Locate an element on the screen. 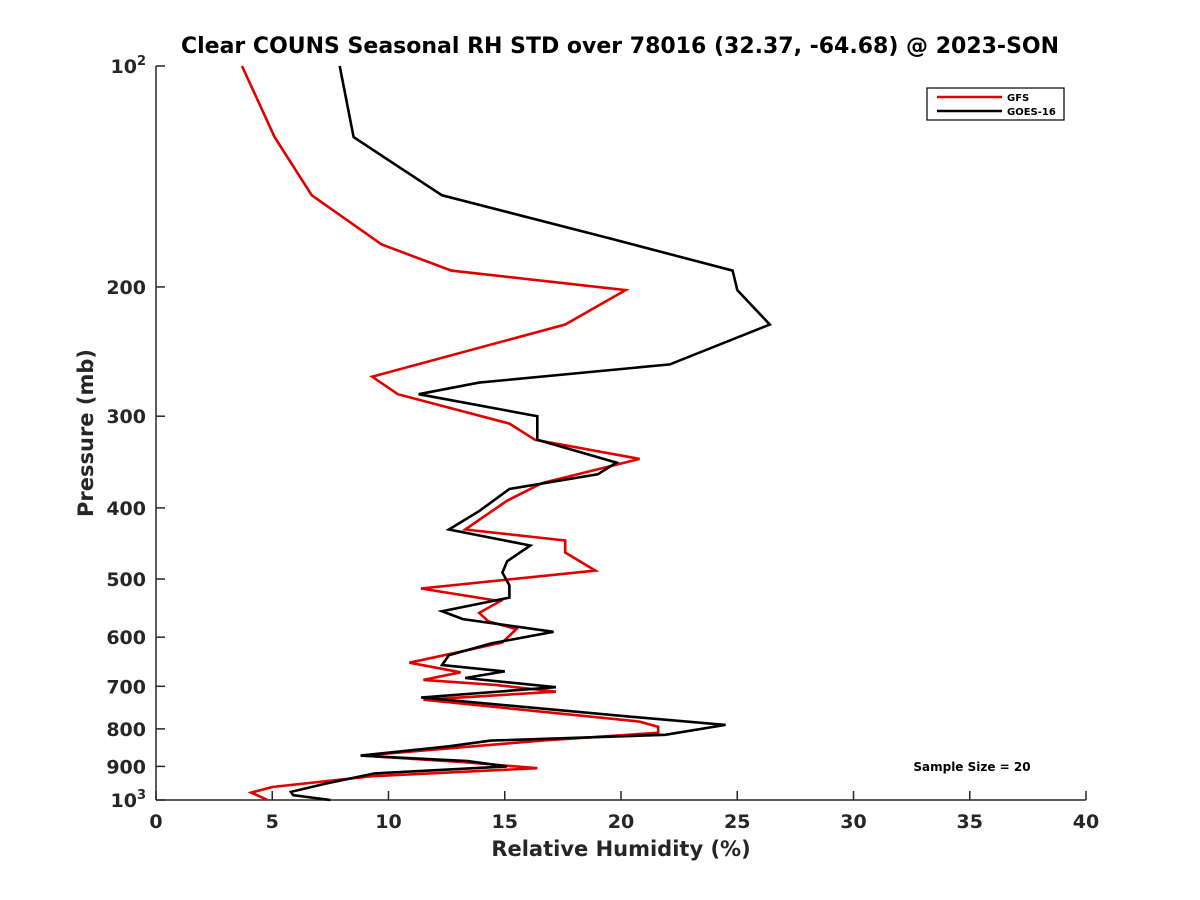 The width and height of the screenshot is (1200, 900). x-tick-label: 0 is located at coordinates (155, 822).